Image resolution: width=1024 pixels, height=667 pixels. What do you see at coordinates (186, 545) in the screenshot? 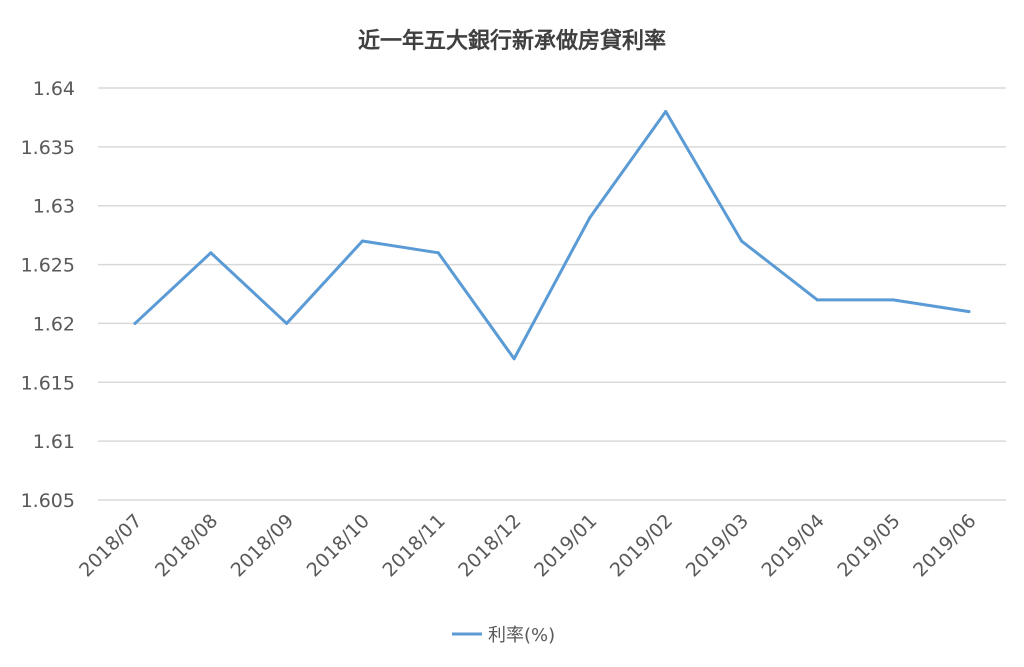
I see `x-tick-label: 2018/08` at bounding box center [186, 545].